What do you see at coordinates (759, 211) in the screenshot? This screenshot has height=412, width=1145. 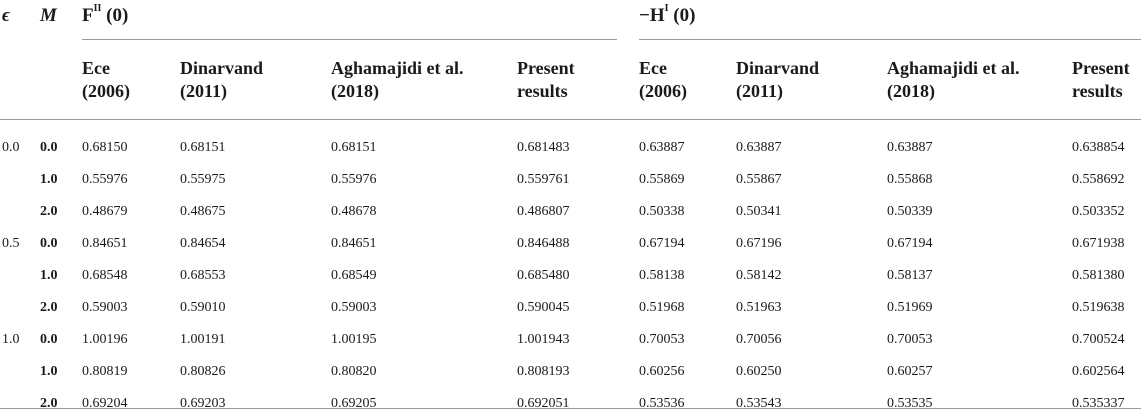 I see `value-cell: 0.50341` at bounding box center [759, 211].